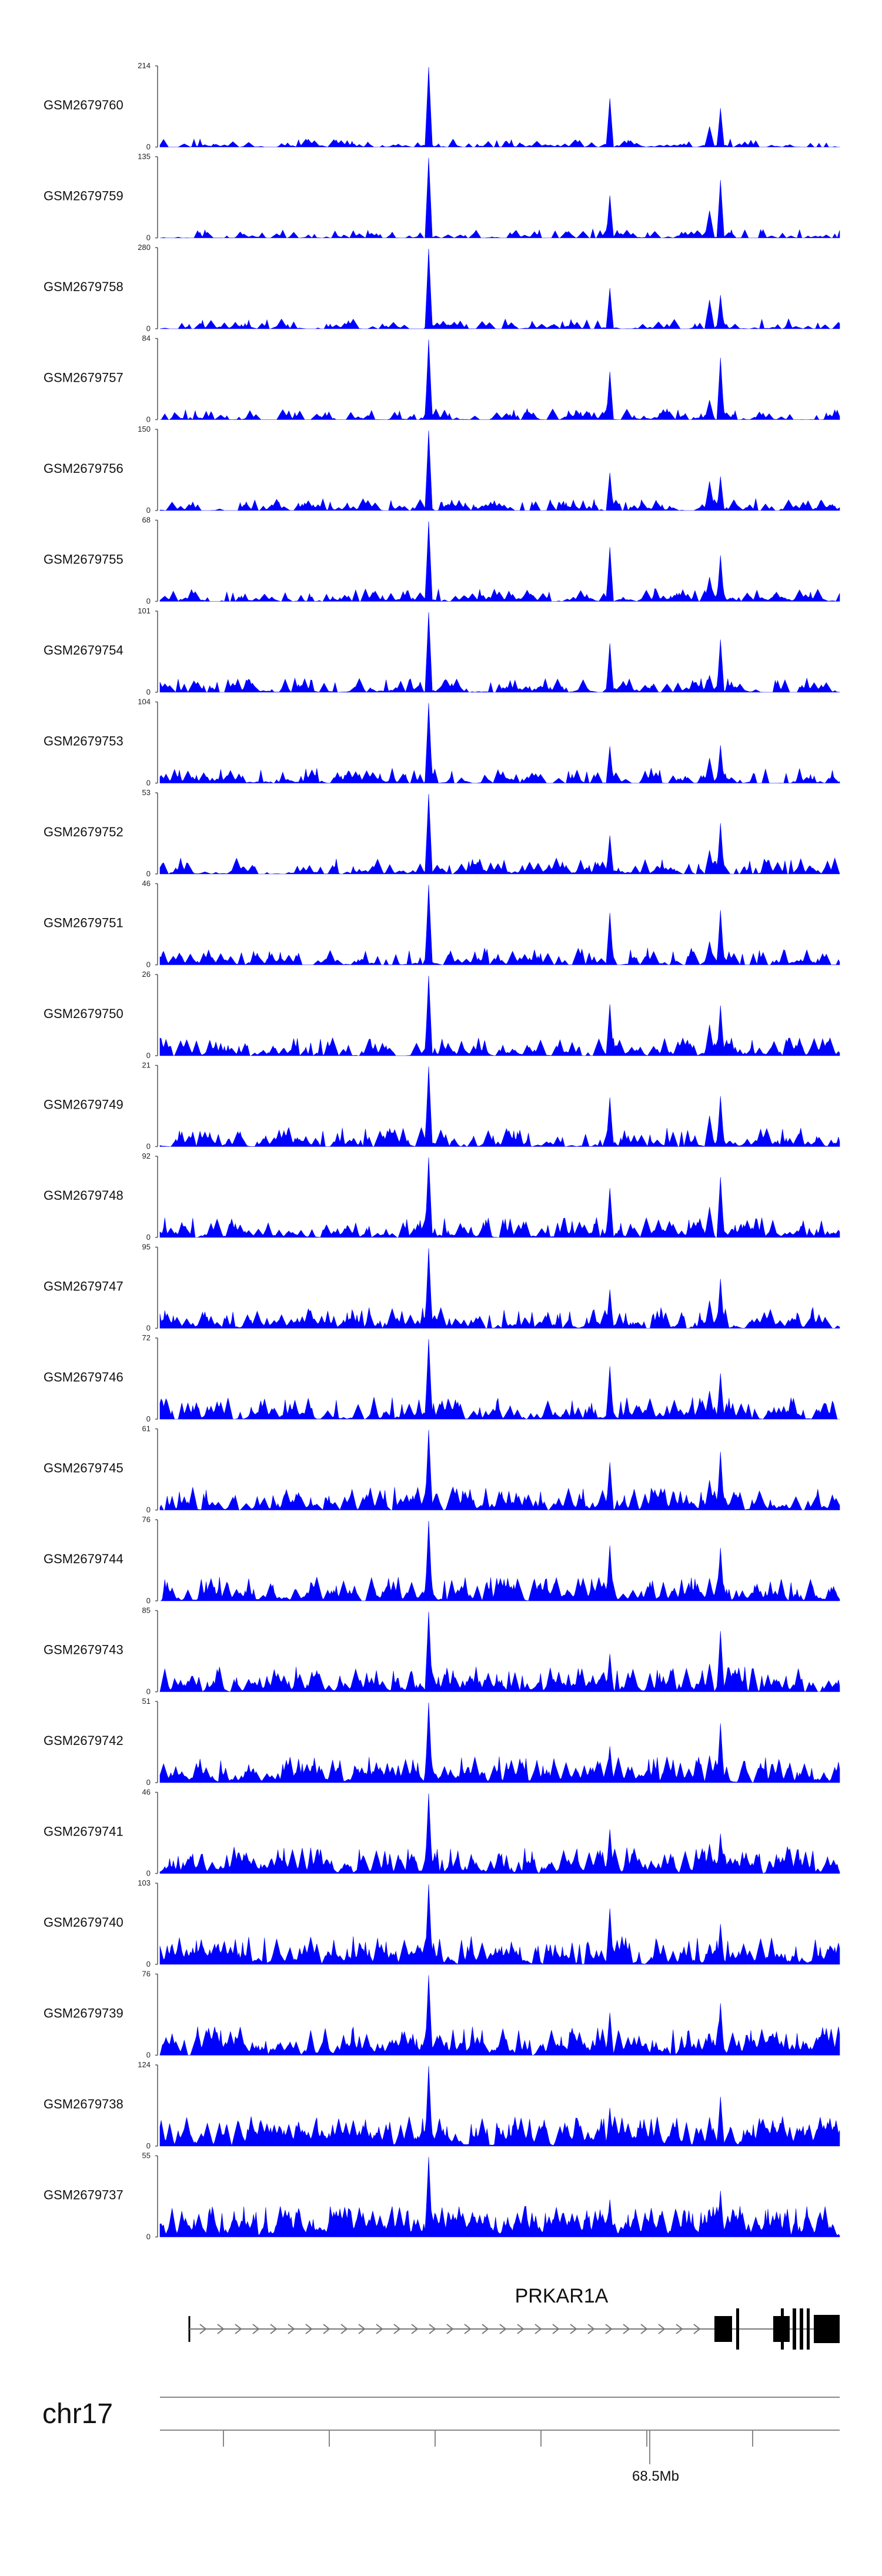  What do you see at coordinates (442, 561) in the screenshot?
I see `coverage-track: GSM2679755 68 0` at bounding box center [442, 561].